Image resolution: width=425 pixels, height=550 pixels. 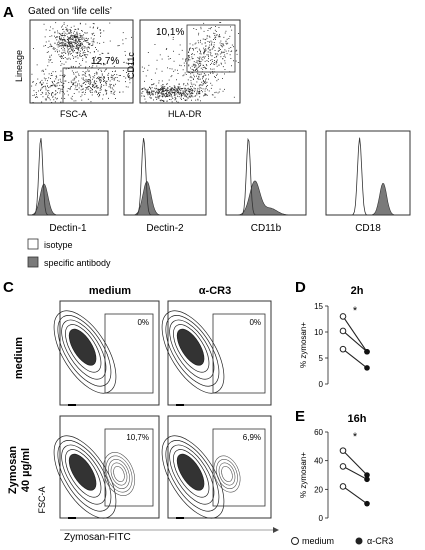 What do you see at coordinates (321, 358) in the screenshot?
I see `y-tick-label: 5` at bounding box center [321, 358].